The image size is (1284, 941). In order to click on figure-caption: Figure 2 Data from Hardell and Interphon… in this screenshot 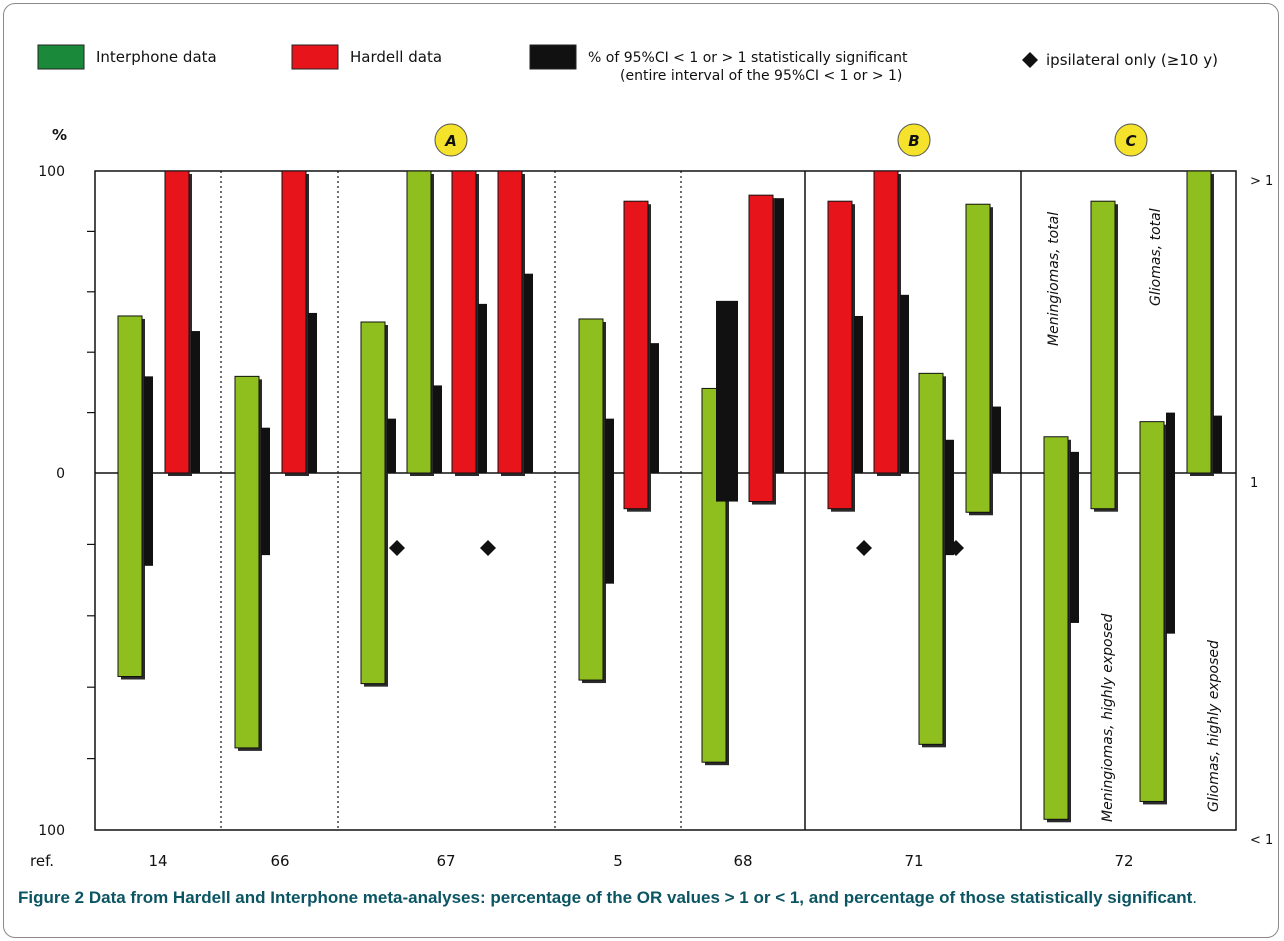, I will do `click(643, 898)`.